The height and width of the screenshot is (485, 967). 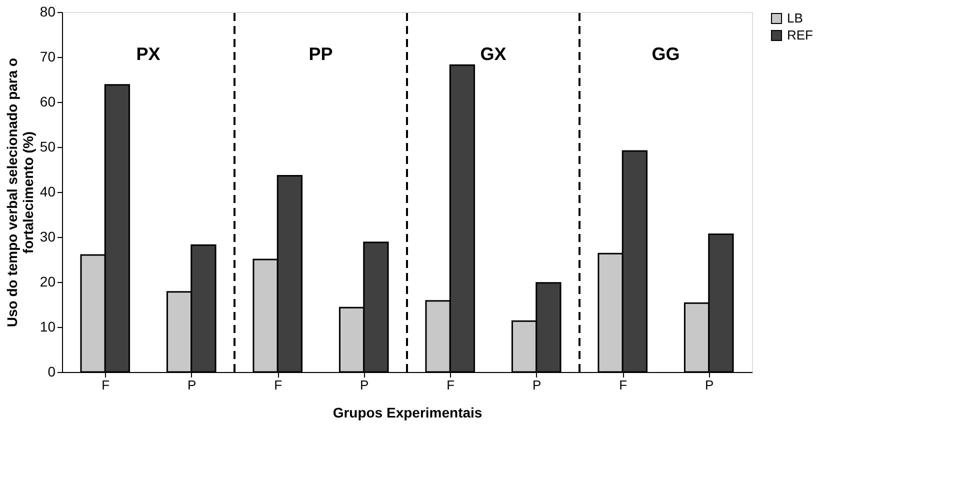 What do you see at coordinates (48, 192) in the screenshot?
I see `y-tick-label: 40` at bounding box center [48, 192].